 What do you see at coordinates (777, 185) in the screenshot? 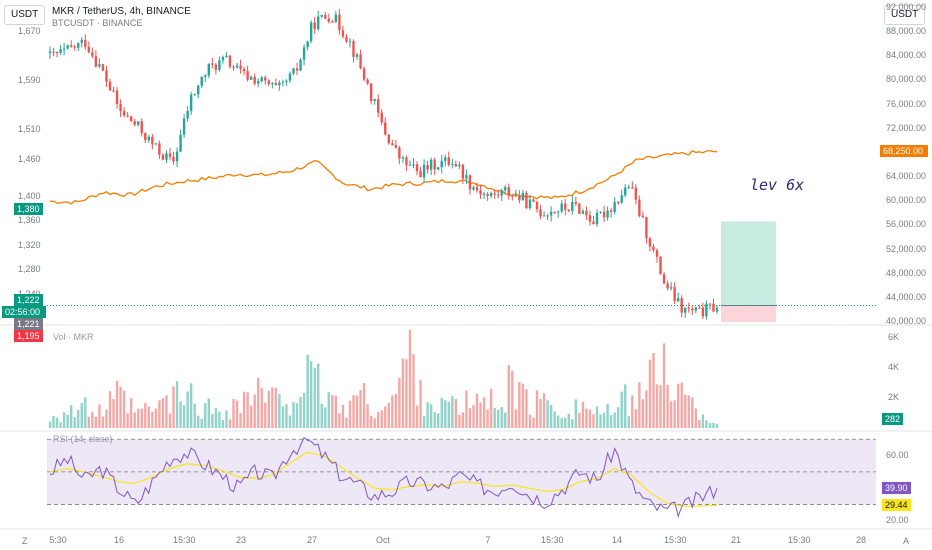
I see `lev-annotation: lev 6x` at bounding box center [777, 185].